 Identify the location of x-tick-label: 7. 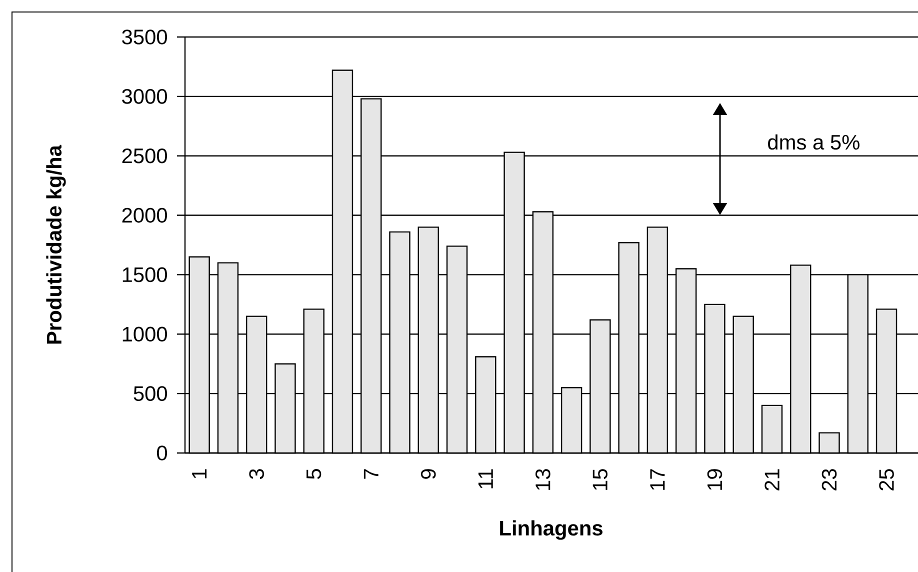
(371, 474).